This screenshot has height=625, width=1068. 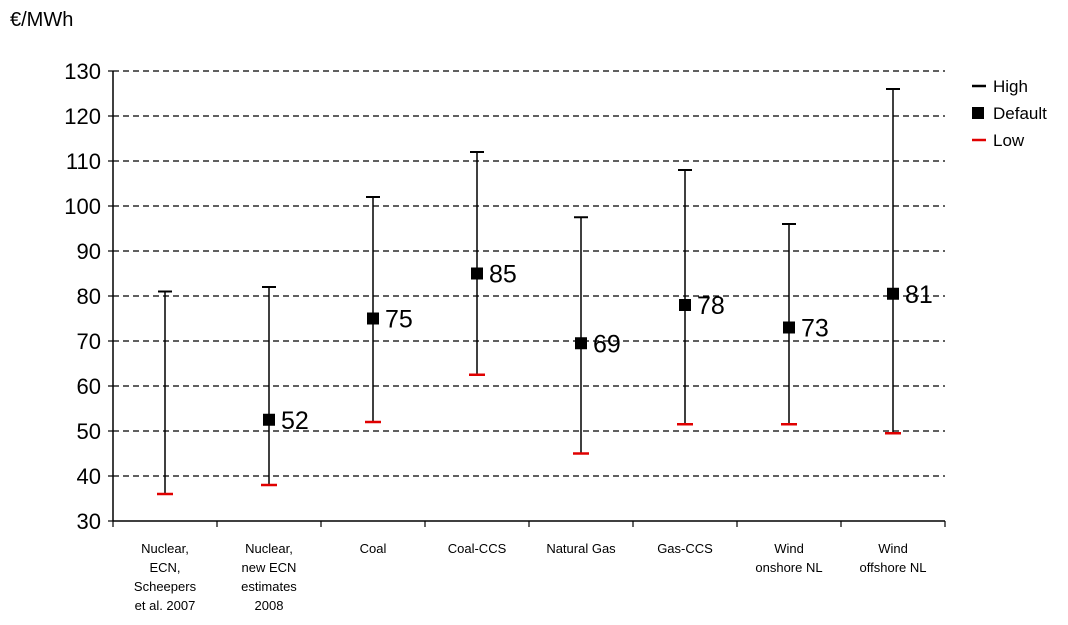 What do you see at coordinates (89, 251) in the screenshot?
I see `y-tick-label: 90` at bounding box center [89, 251].